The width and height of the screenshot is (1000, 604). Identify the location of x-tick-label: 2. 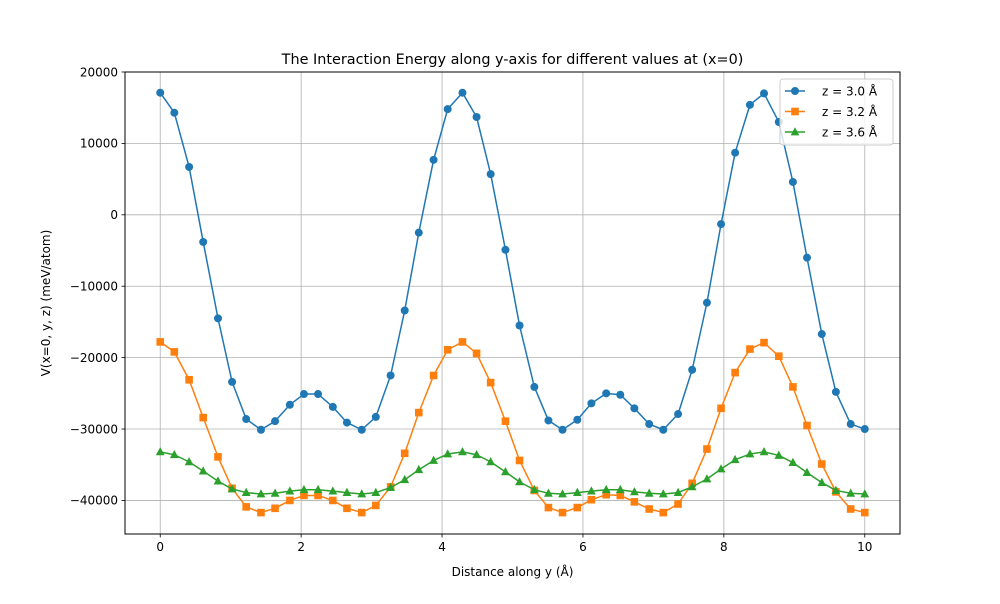
(301, 547).